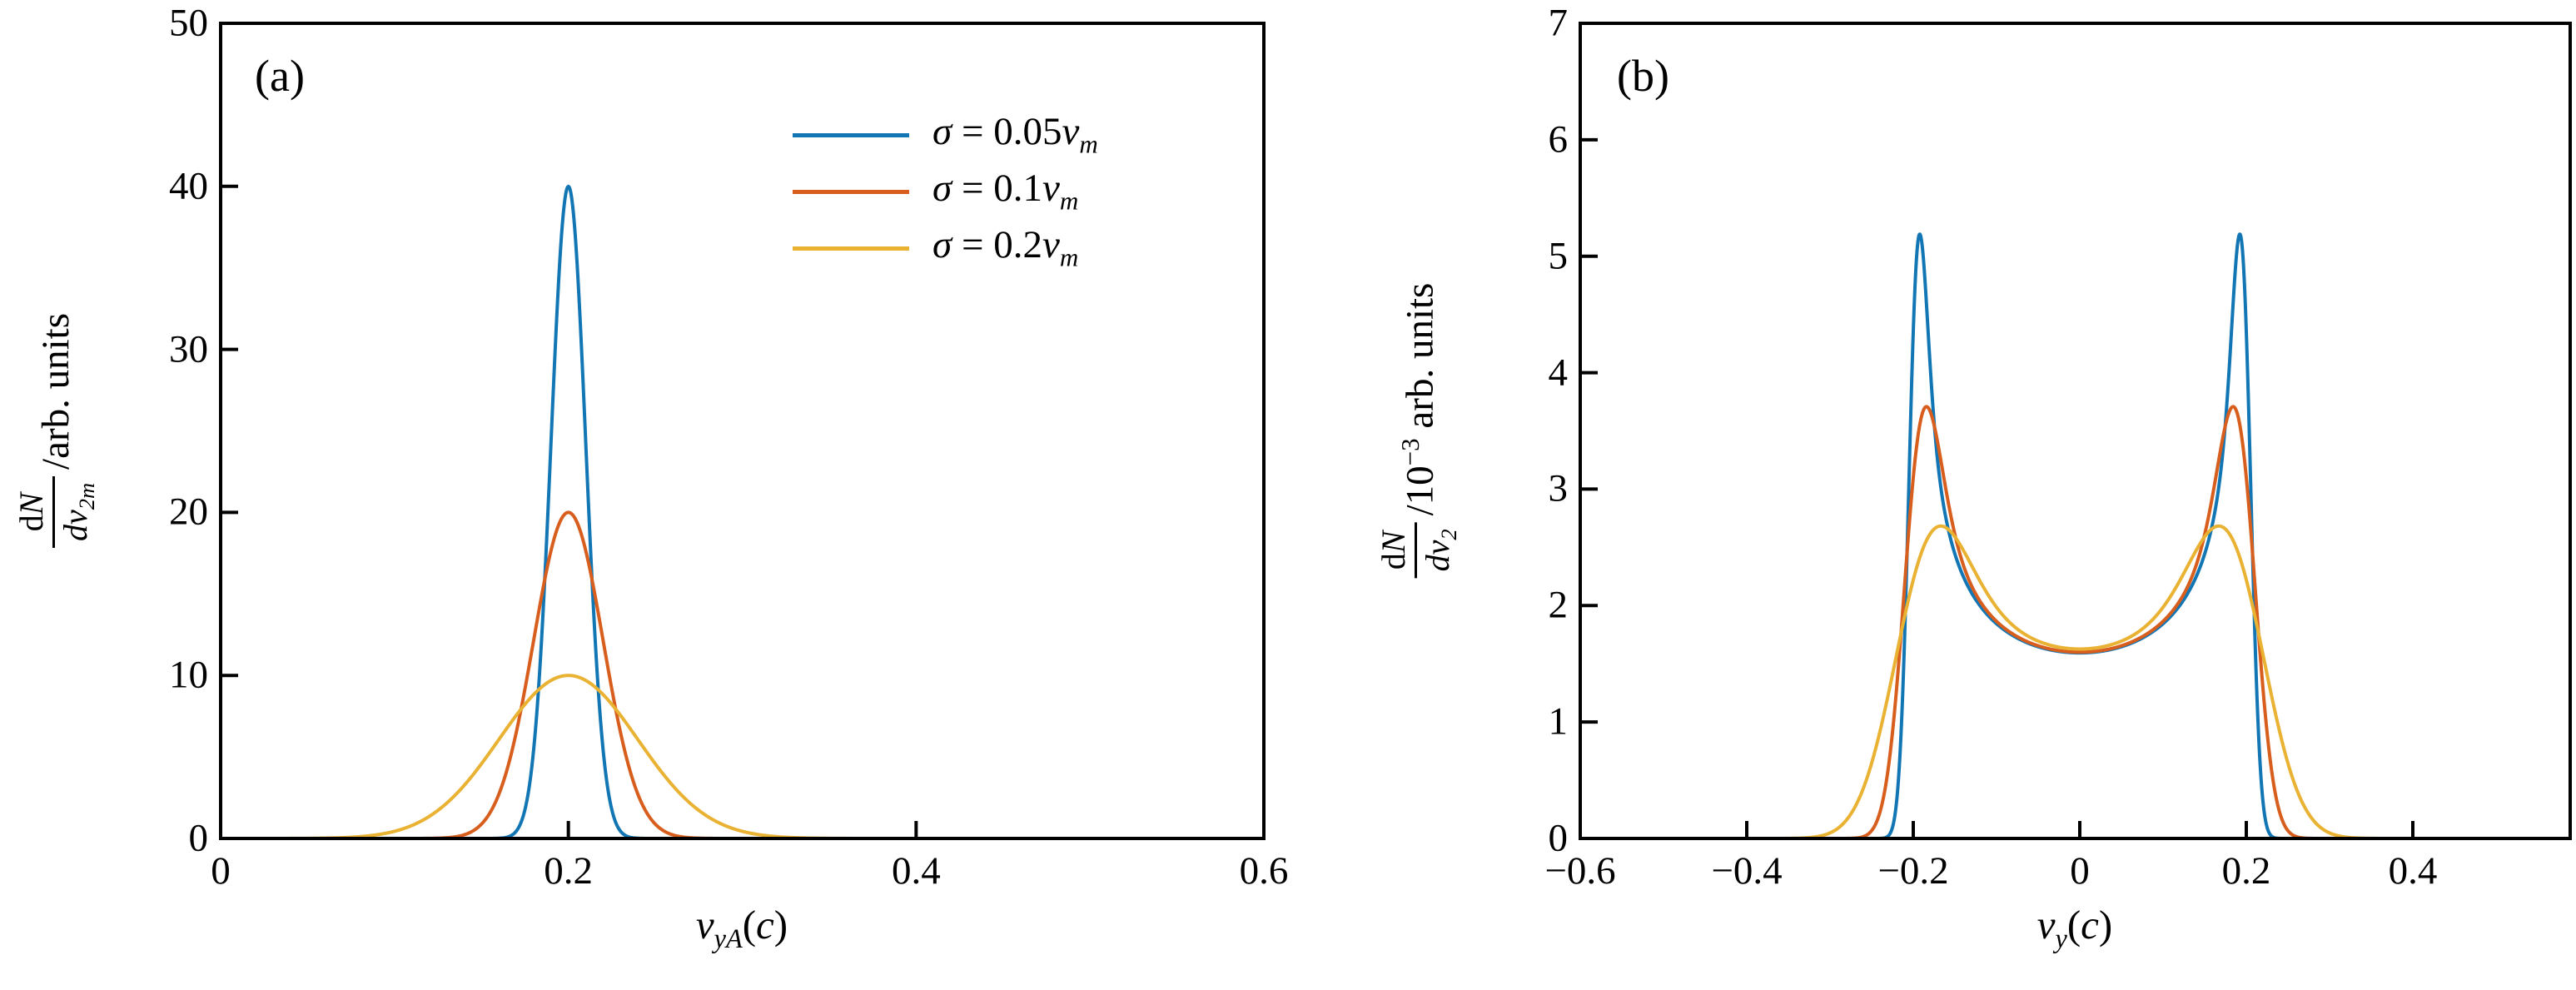 This screenshot has width=2576, height=990. What do you see at coordinates (1005, 192) in the screenshot?
I see `legend-label: σ = 0.1vm` at bounding box center [1005, 192].